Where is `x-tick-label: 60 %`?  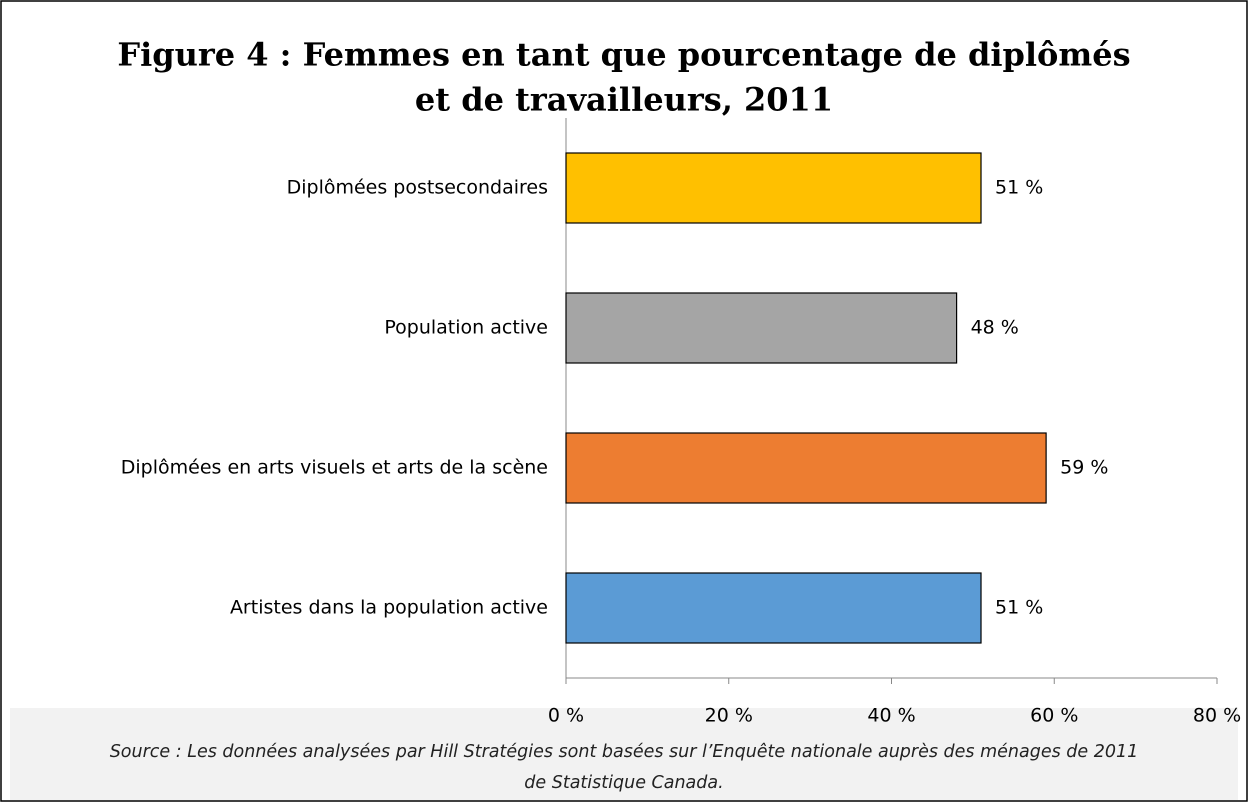
x-tick-label: 60 % is located at coordinates (1054, 716).